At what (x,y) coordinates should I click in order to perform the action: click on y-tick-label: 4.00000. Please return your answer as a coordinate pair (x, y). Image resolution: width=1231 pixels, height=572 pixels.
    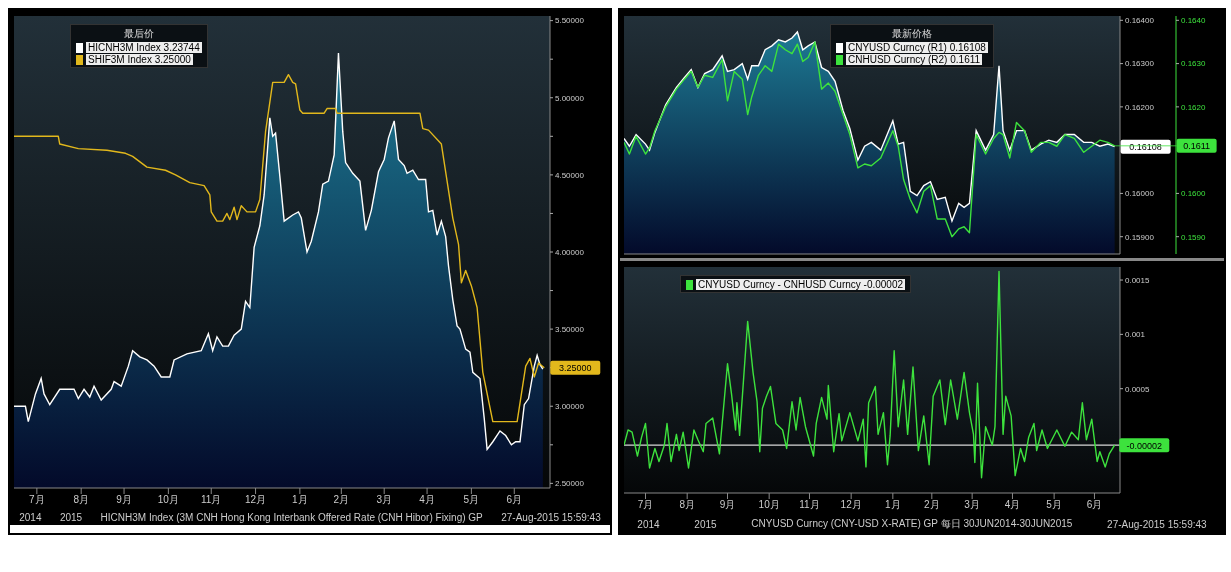
    Looking at the image, I should click on (570, 252).